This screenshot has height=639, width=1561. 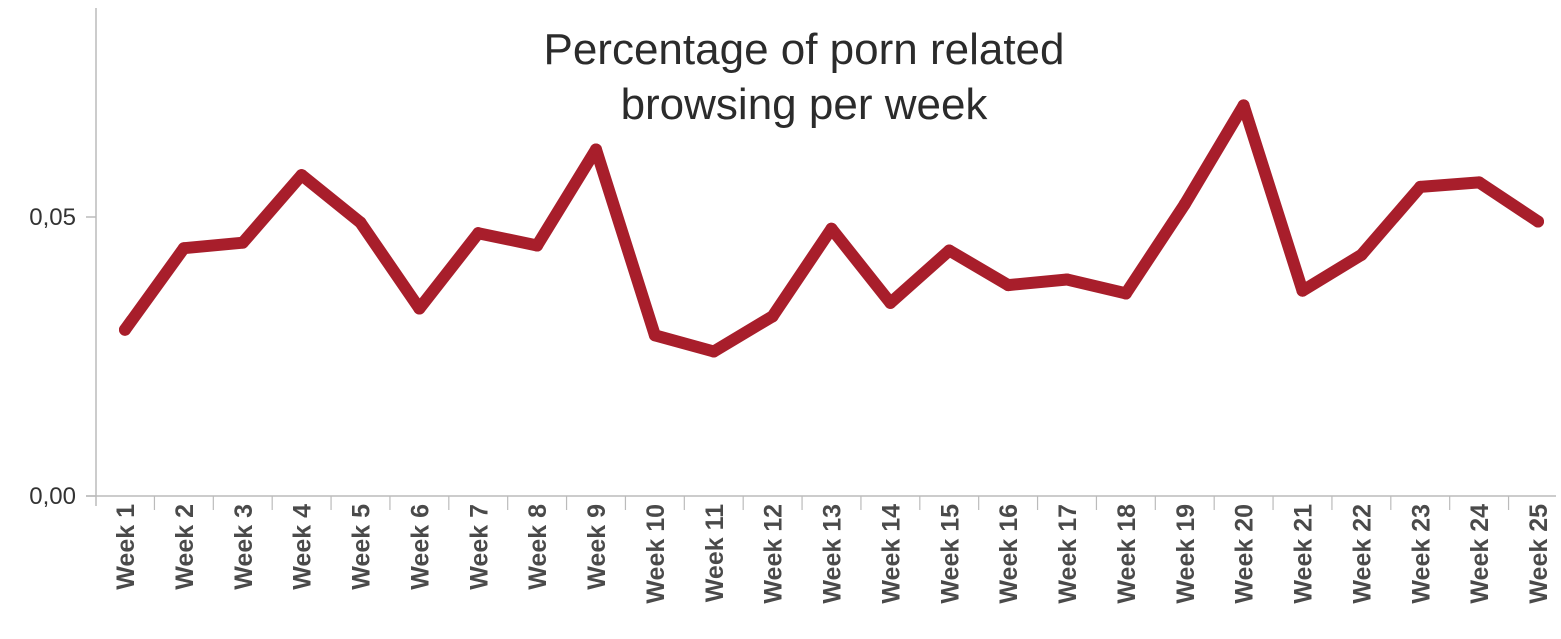 What do you see at coordinates (1068, 554) in the screenshot?
I see `x-tick-label: Week 17` at bounding box center [1068, 554].